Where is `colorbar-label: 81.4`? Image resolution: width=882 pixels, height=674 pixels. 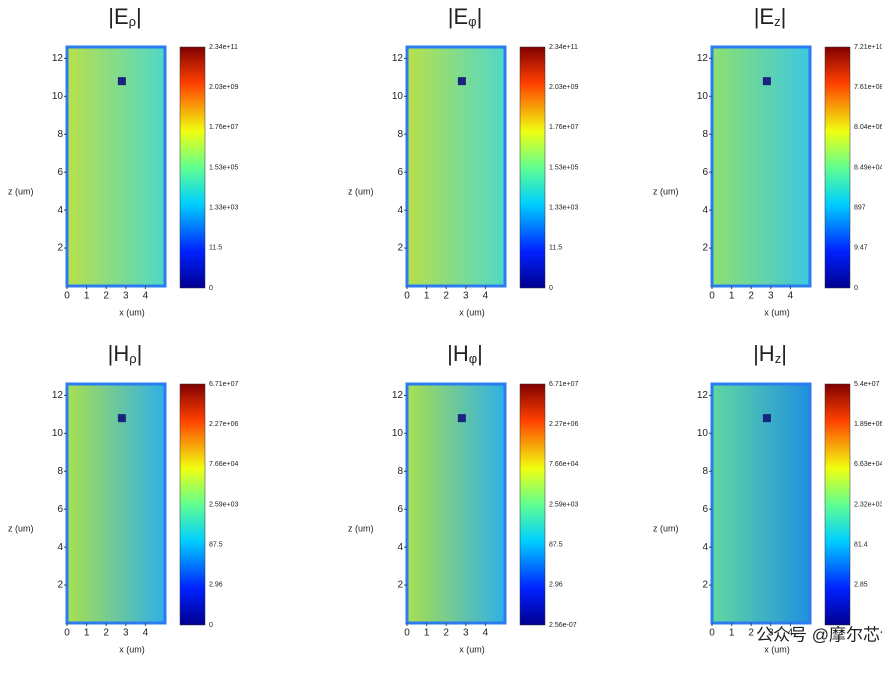
colorbar-label: 81.4 is located at coordinates (861, 545).